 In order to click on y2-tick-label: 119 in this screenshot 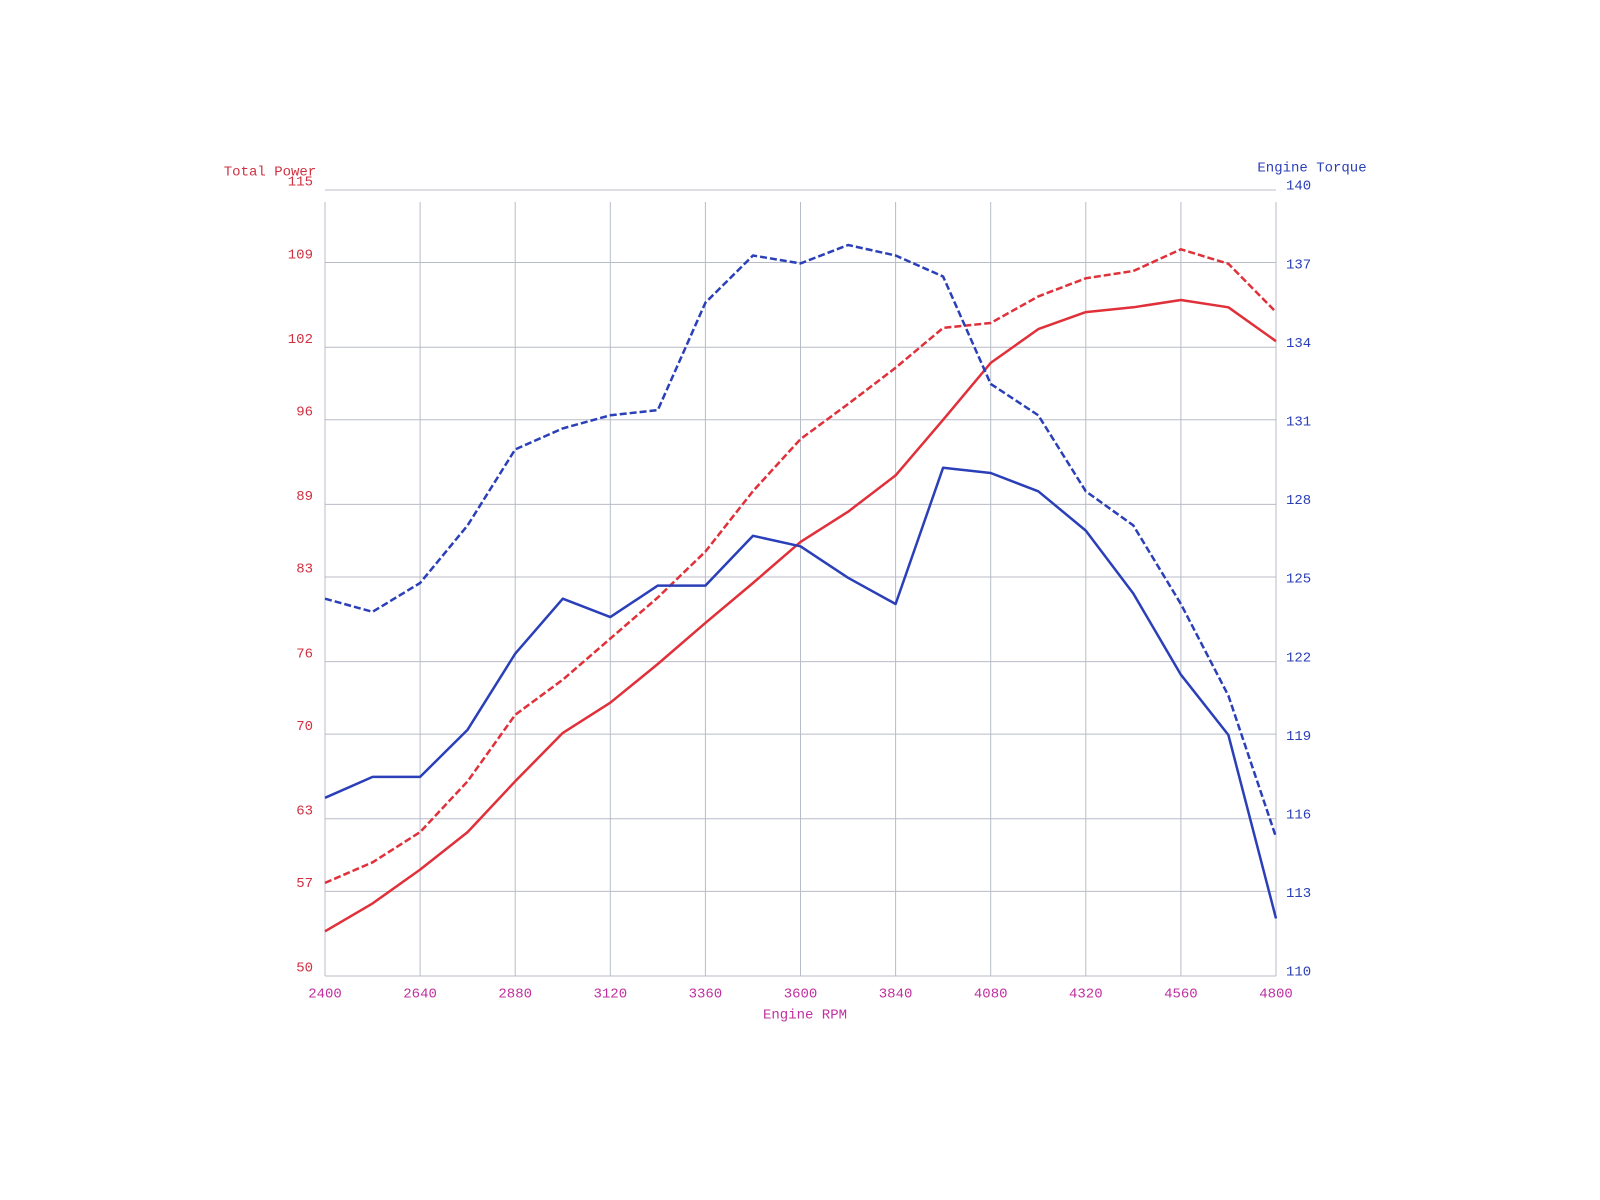, I will do `click(1298, 737)`.